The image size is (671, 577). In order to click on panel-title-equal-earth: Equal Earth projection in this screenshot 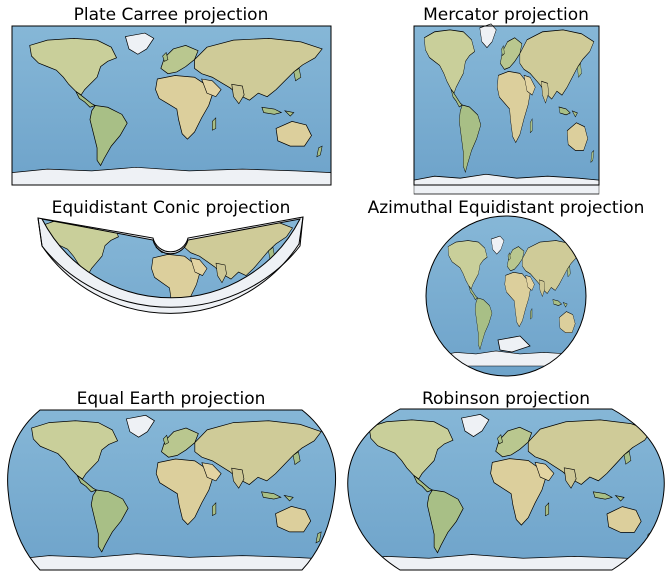, I will do `click(171, 399)`.